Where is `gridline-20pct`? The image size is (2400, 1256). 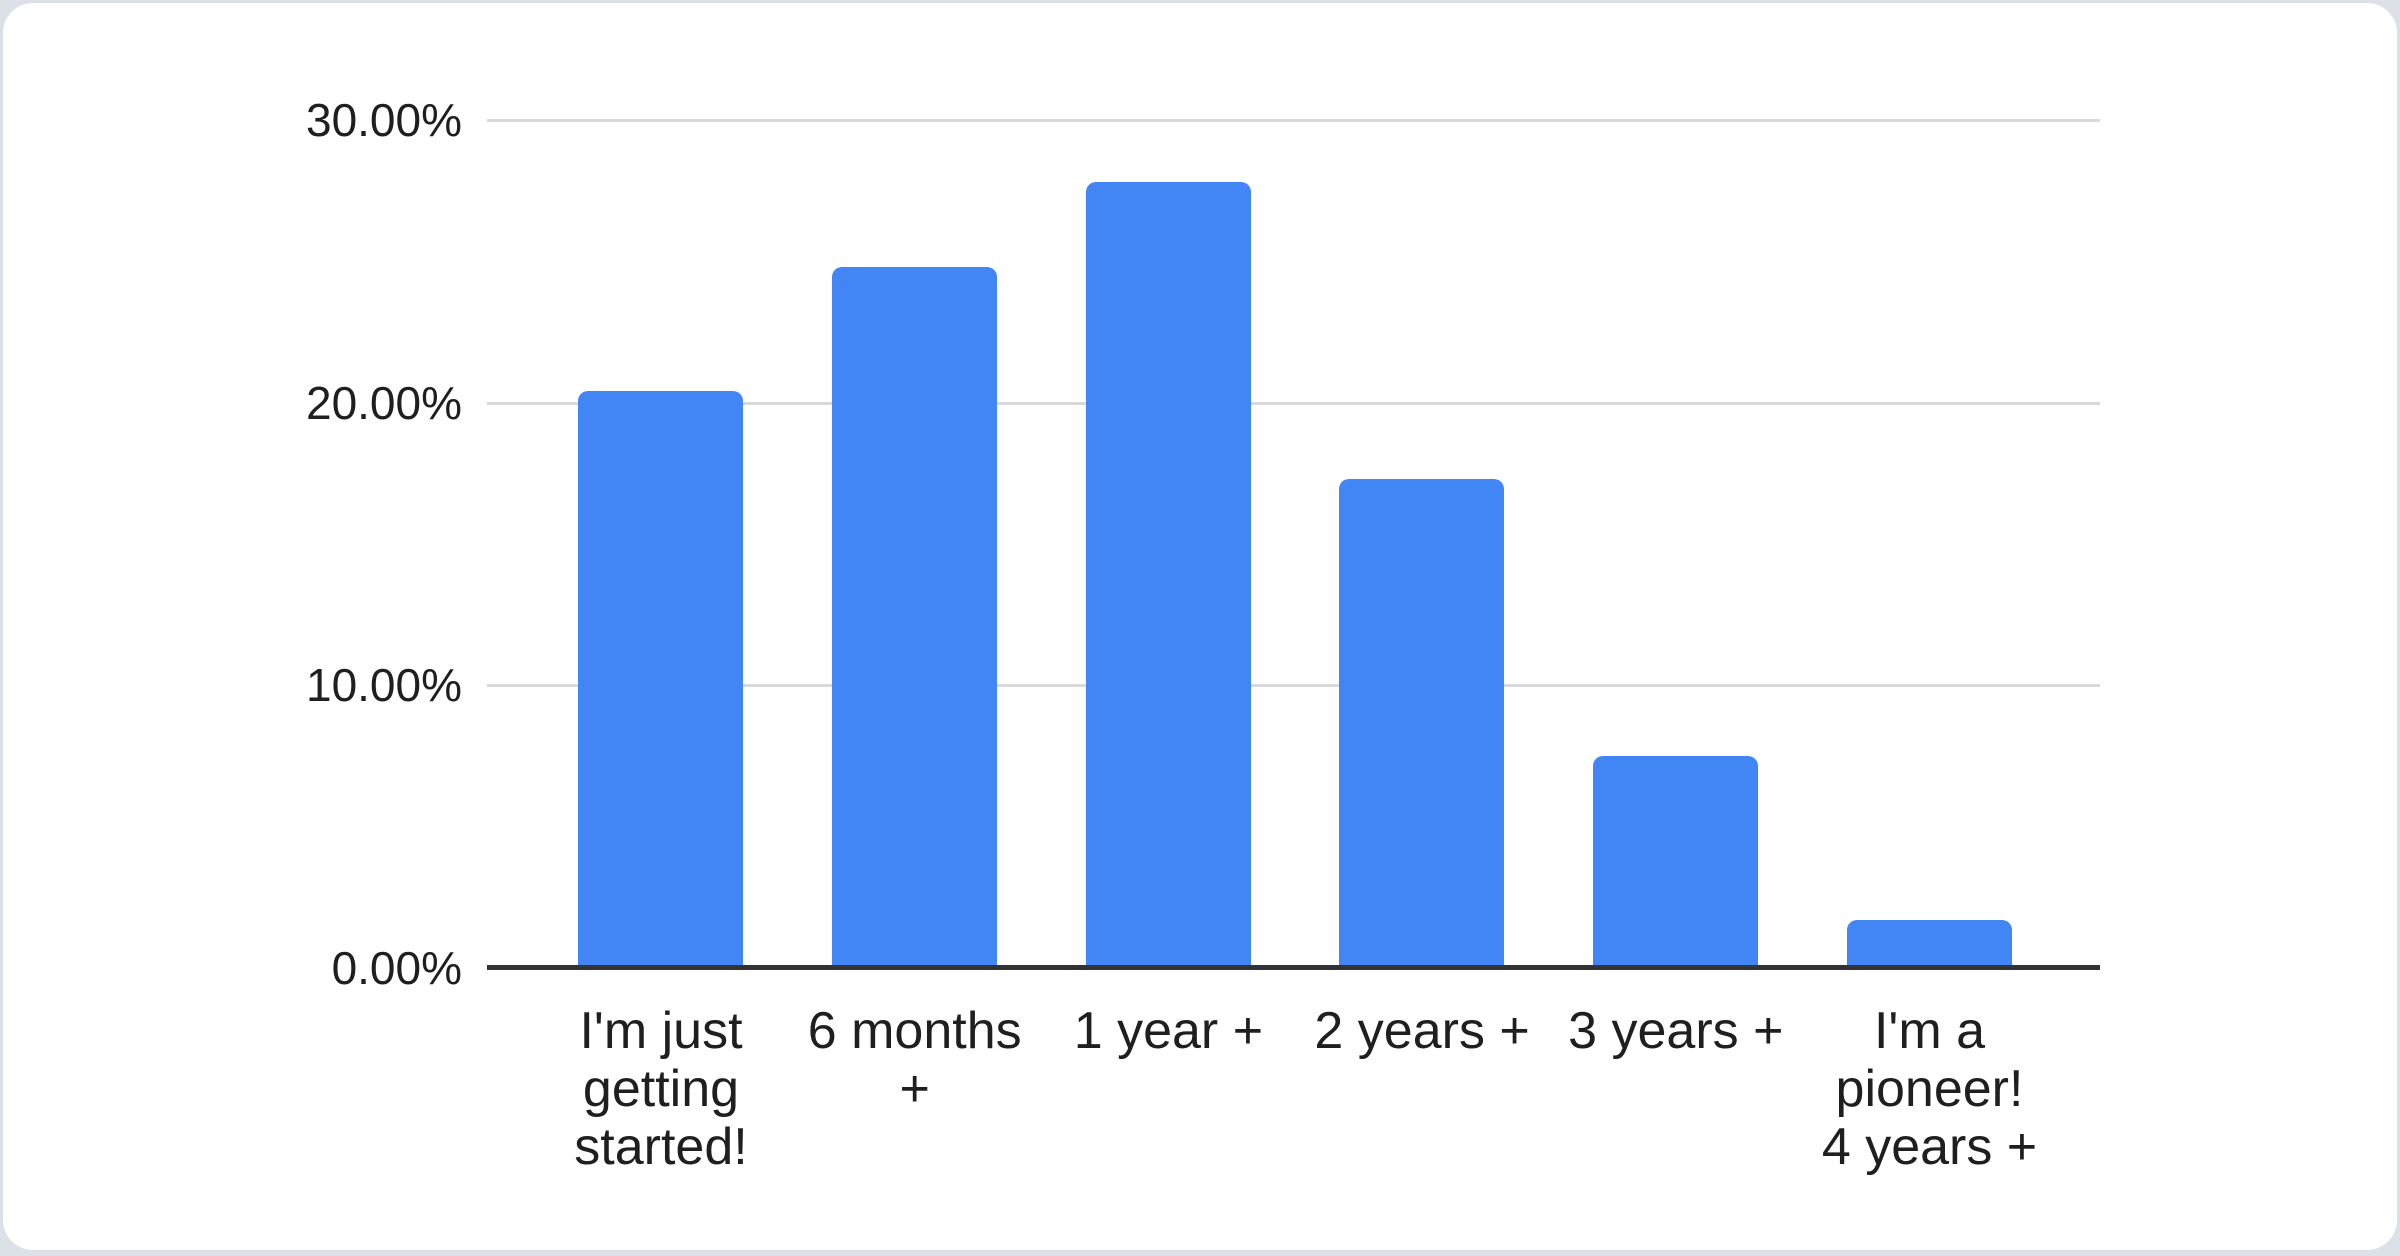 gridline-20pct is located at coordinates (1293, 403).